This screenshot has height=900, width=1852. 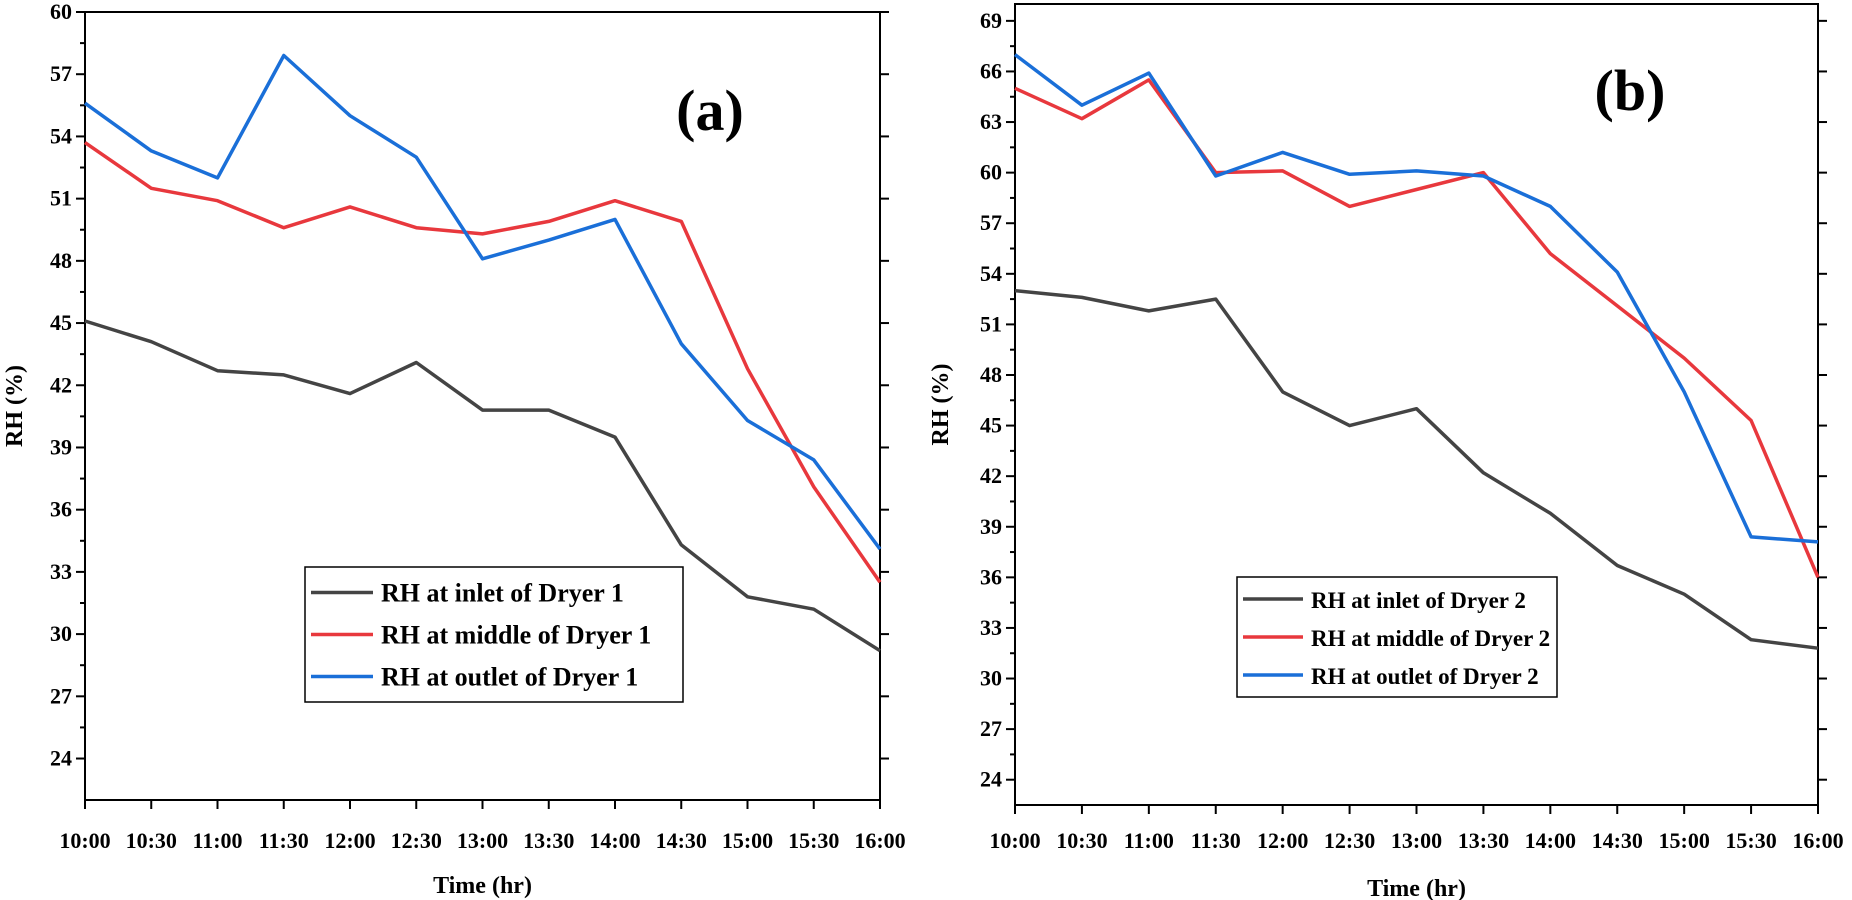 What do you see at coordinates (710, 110) in the screenshot?
I see `panel-label: (a)` at bounding box center [710, 110].